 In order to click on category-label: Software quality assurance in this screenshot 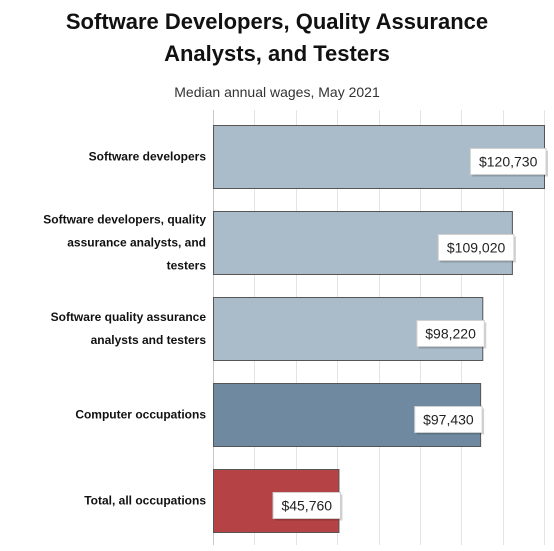, I will do `click(129, 317)`.